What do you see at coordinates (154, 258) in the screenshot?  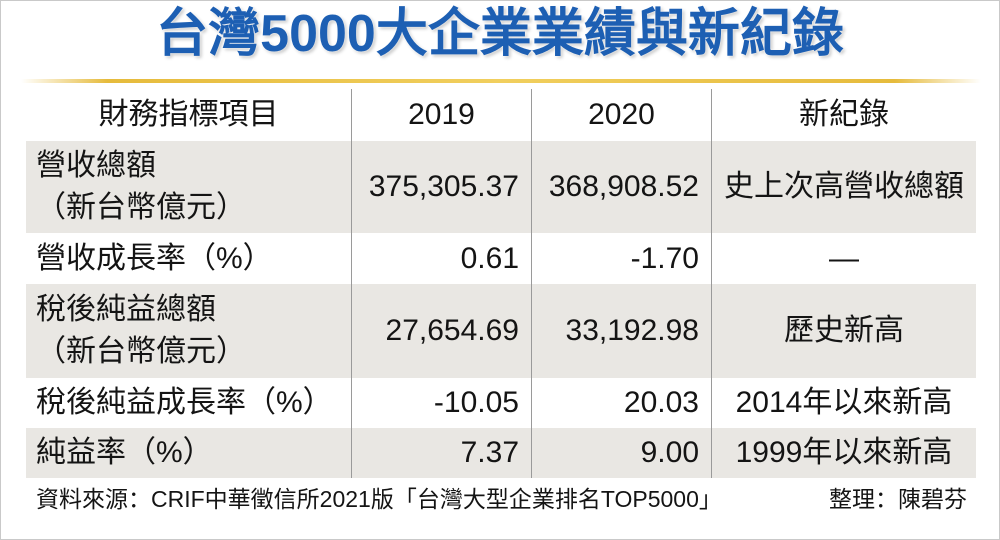 I see `row-label: 營收成長率（%）` at bounding box center [154, 258].